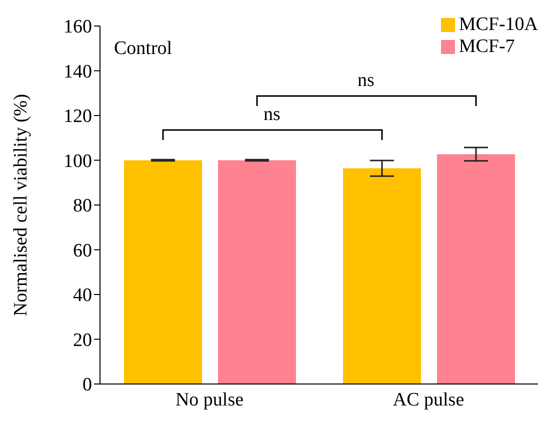 Image resolution: width=542 pixels, height=444 pixels. What do you see at coordinates (78, 71) in the screenshot?
I see `y-tick-label: 140` at bounding box center [78, 71].